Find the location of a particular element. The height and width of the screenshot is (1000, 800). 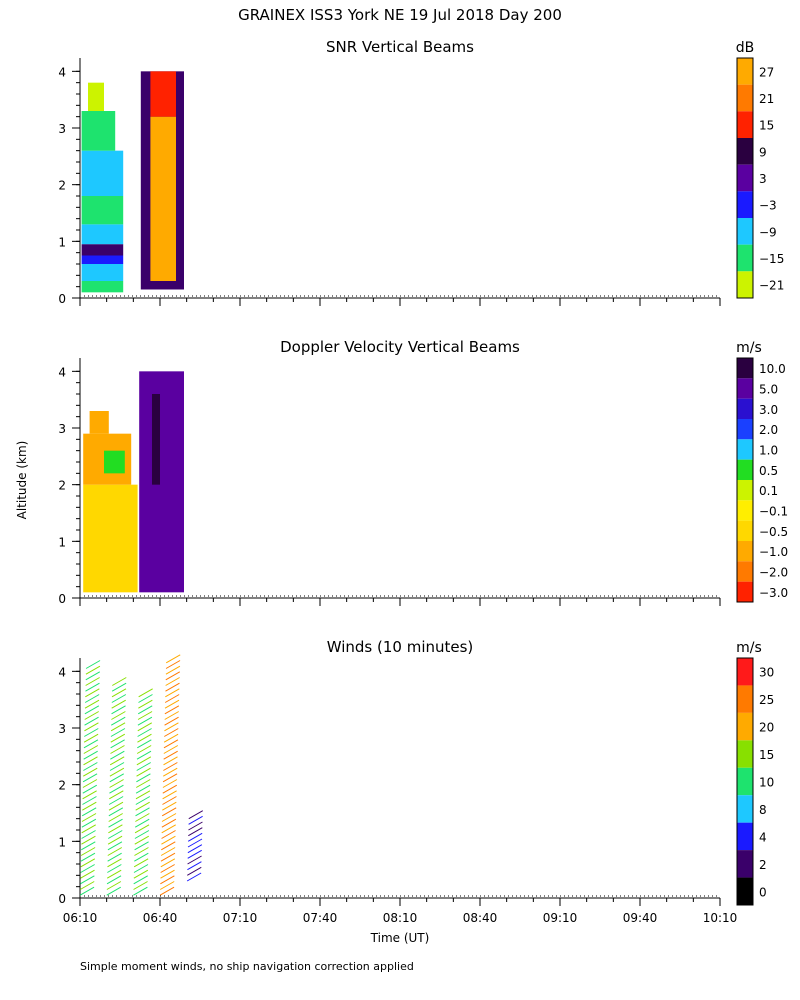

x-tick-label: 07:40 is located at coordinates (320, 918).